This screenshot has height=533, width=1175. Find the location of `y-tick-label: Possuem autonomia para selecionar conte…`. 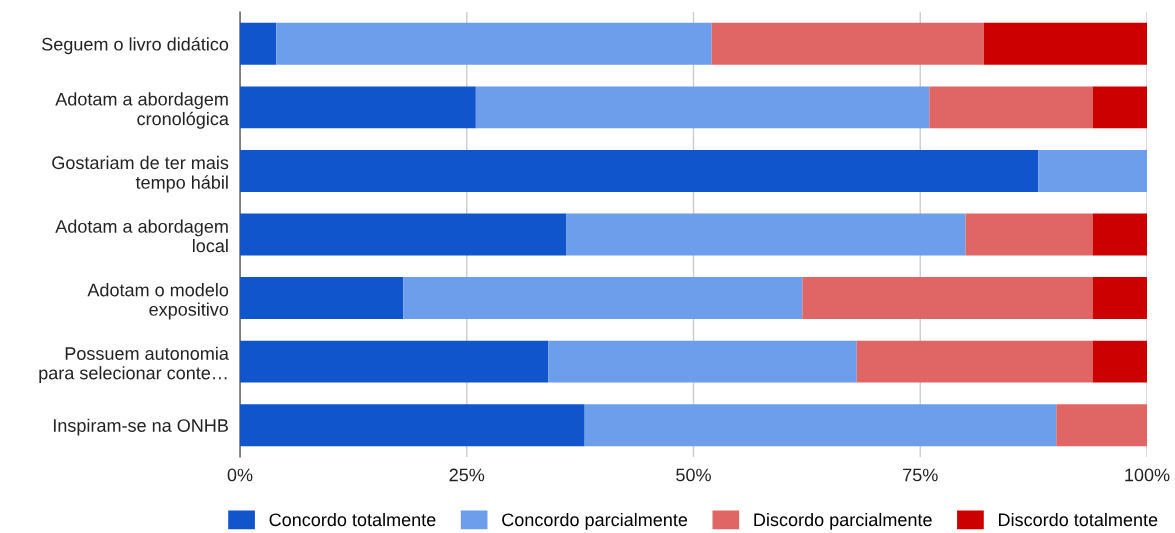

y-tick-label: Possuem autonomia para selecionar conte… is located at coordinates (134, 364).